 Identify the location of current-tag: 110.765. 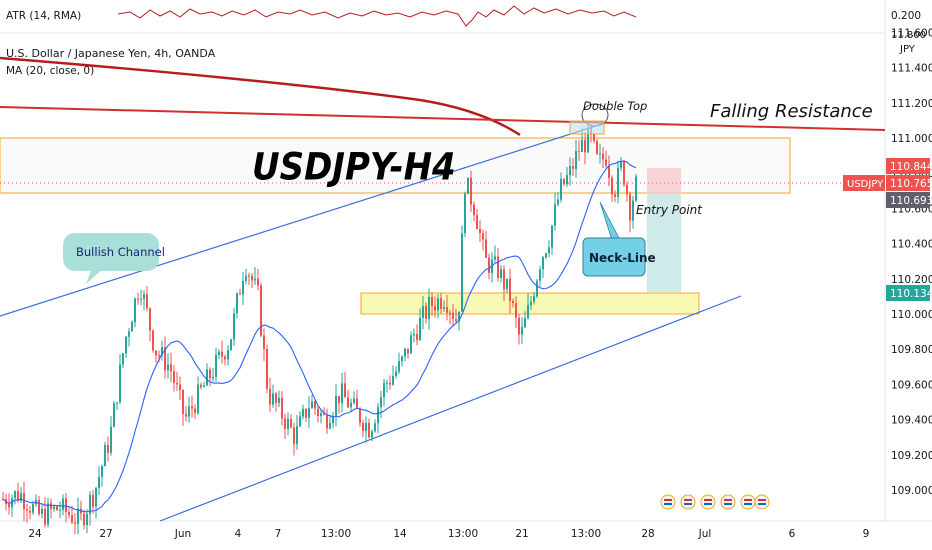
(911, 184).